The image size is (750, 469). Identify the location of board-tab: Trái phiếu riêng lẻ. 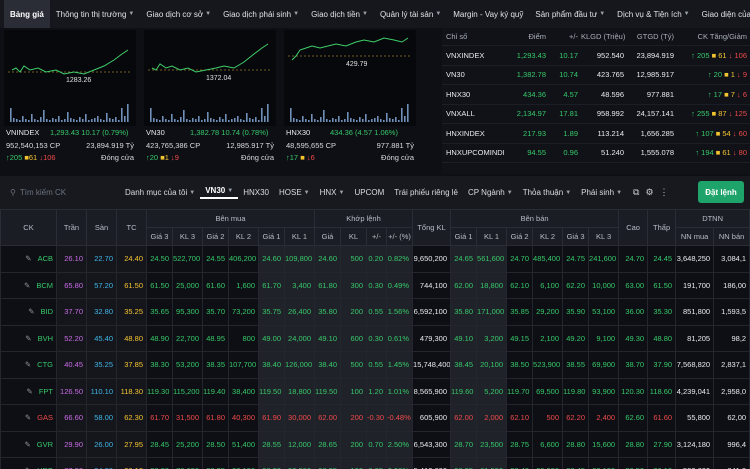
(426, 192).